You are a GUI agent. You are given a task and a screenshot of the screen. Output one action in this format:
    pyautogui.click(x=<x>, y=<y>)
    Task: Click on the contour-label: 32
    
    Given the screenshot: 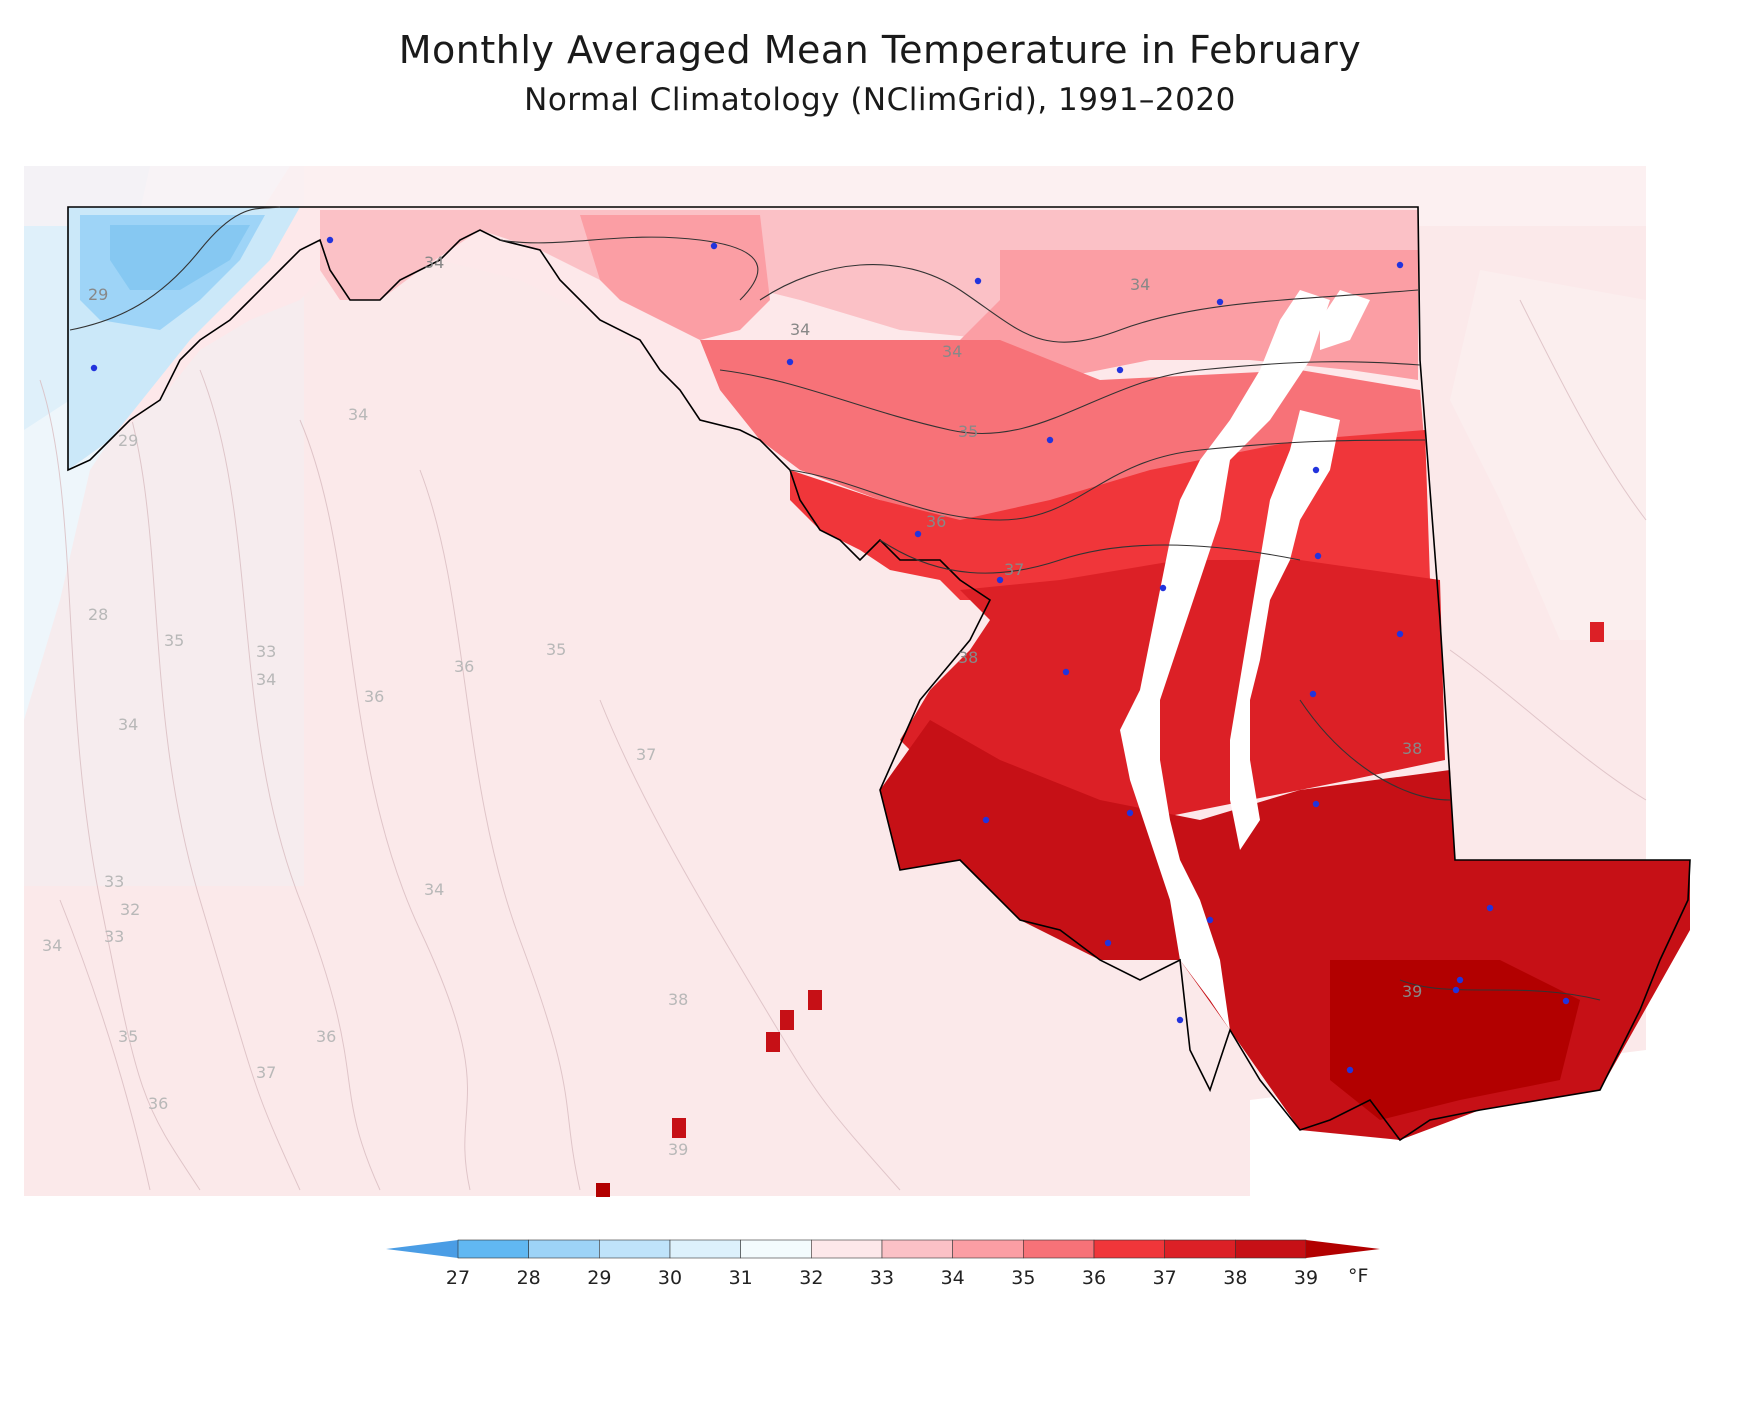 What is the action you would take?
    pyautogui.click(x=130, y=909)
    